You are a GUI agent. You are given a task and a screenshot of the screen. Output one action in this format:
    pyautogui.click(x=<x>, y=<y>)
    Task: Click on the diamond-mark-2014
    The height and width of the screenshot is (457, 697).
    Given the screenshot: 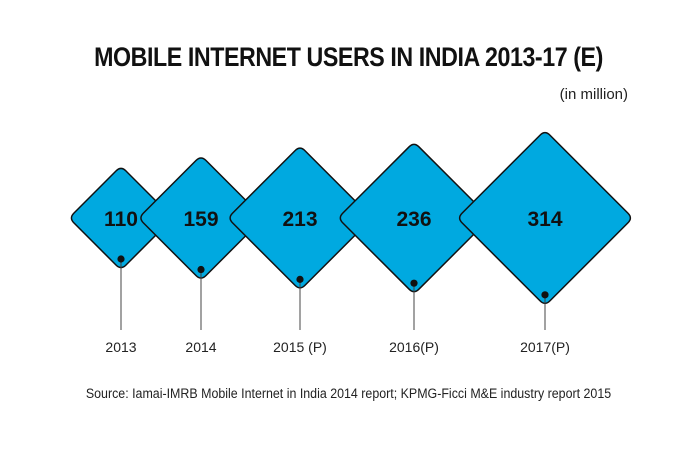 What is the action you would take?
    pyautogui.click(x=201, y=218)
    